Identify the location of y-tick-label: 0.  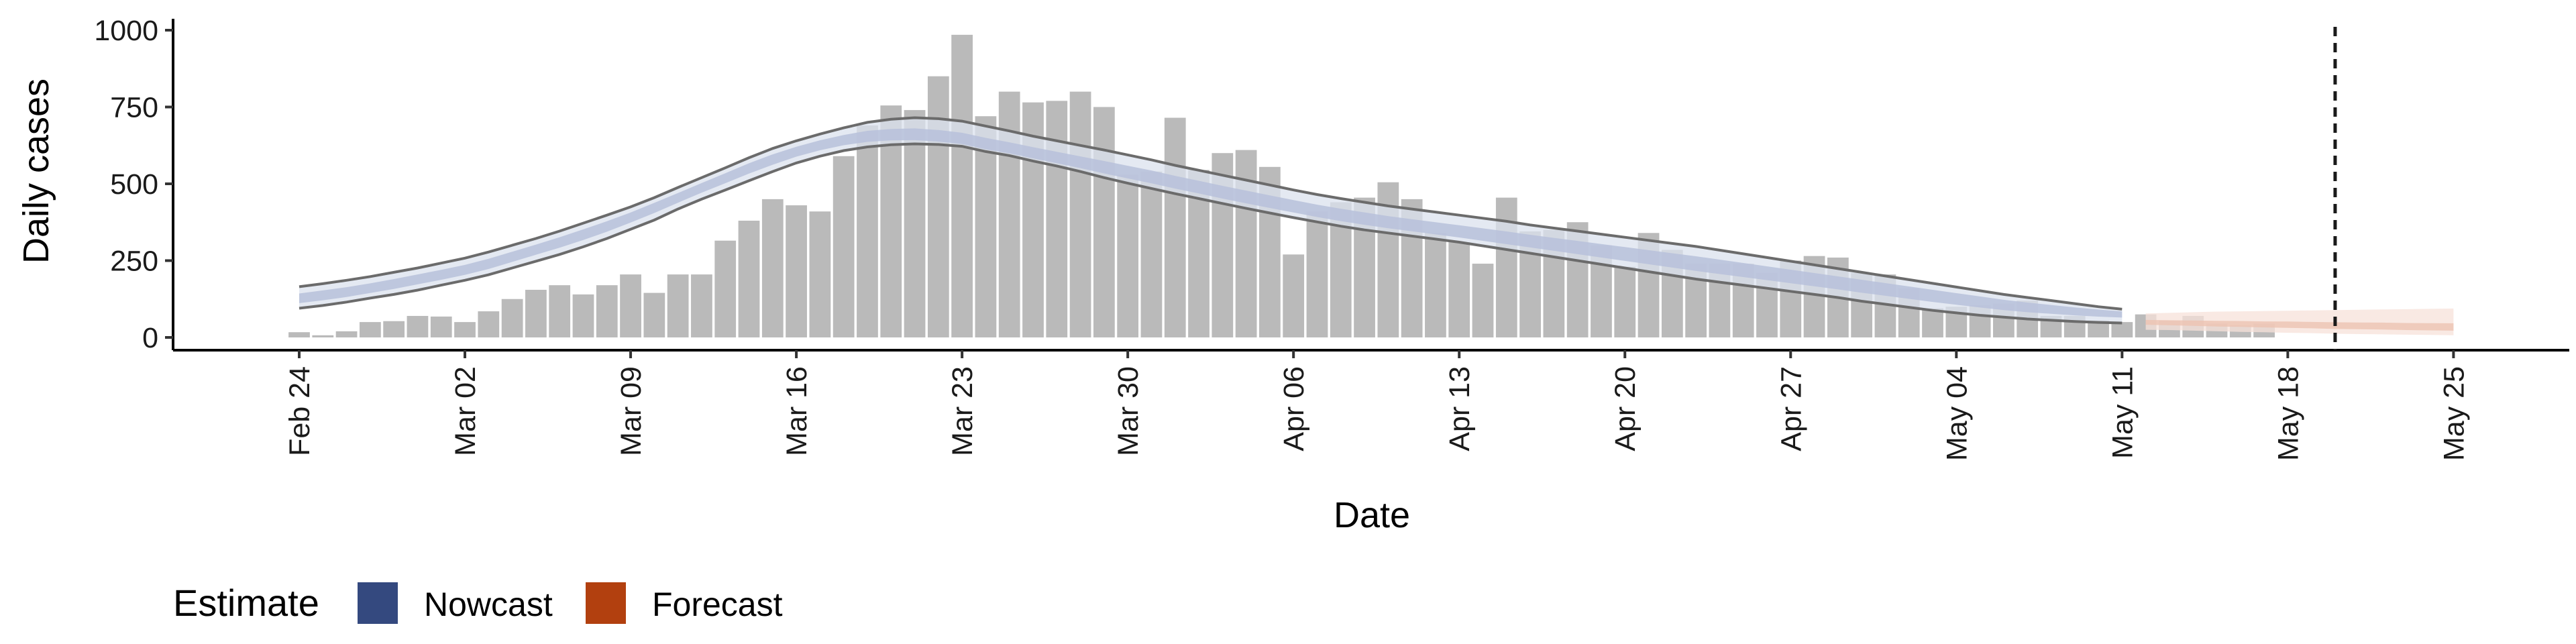
(150, 338).